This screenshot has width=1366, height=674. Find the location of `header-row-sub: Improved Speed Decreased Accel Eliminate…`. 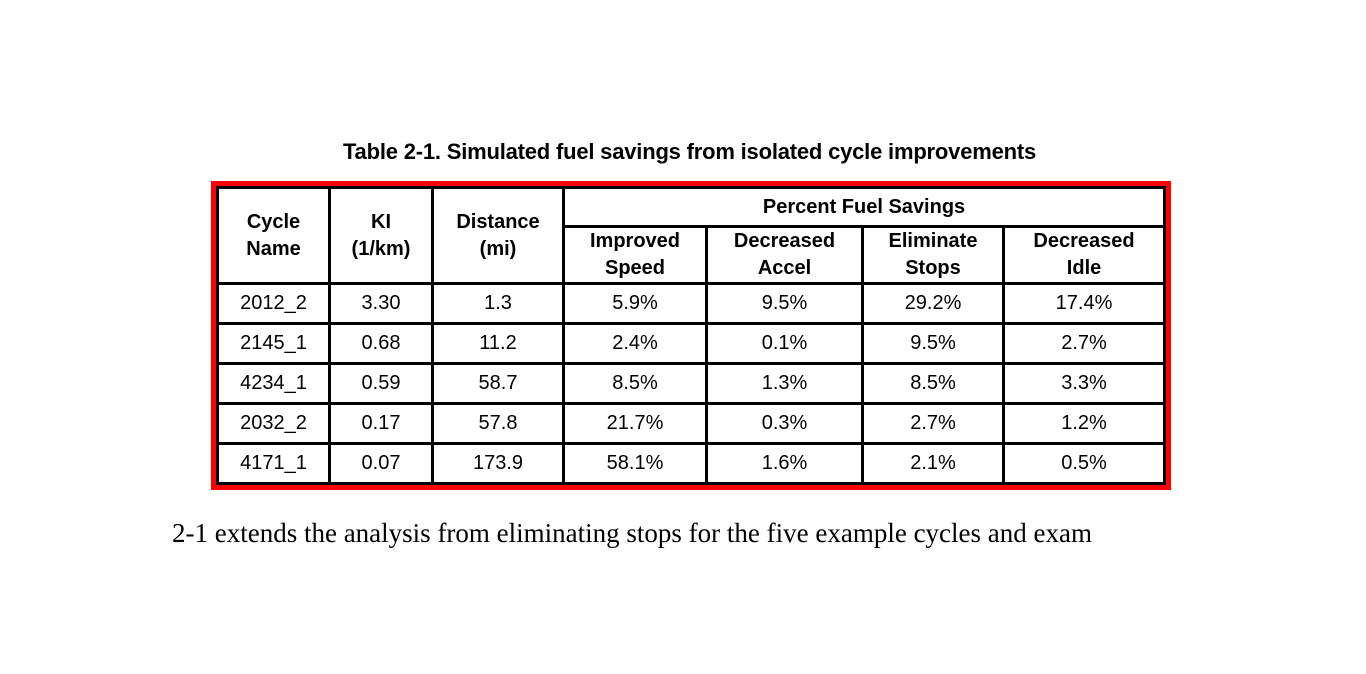

header-row-sub: Improved Speed Decreased Accel Eliminate… is located at coordinates (692, 255).